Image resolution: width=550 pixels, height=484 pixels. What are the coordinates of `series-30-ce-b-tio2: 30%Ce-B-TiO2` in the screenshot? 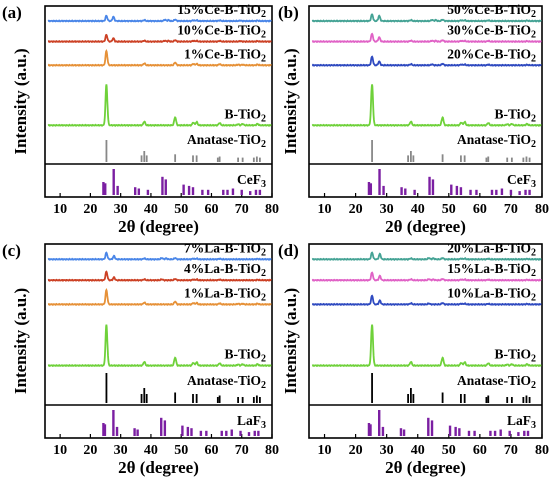 It's located at (426, 33).